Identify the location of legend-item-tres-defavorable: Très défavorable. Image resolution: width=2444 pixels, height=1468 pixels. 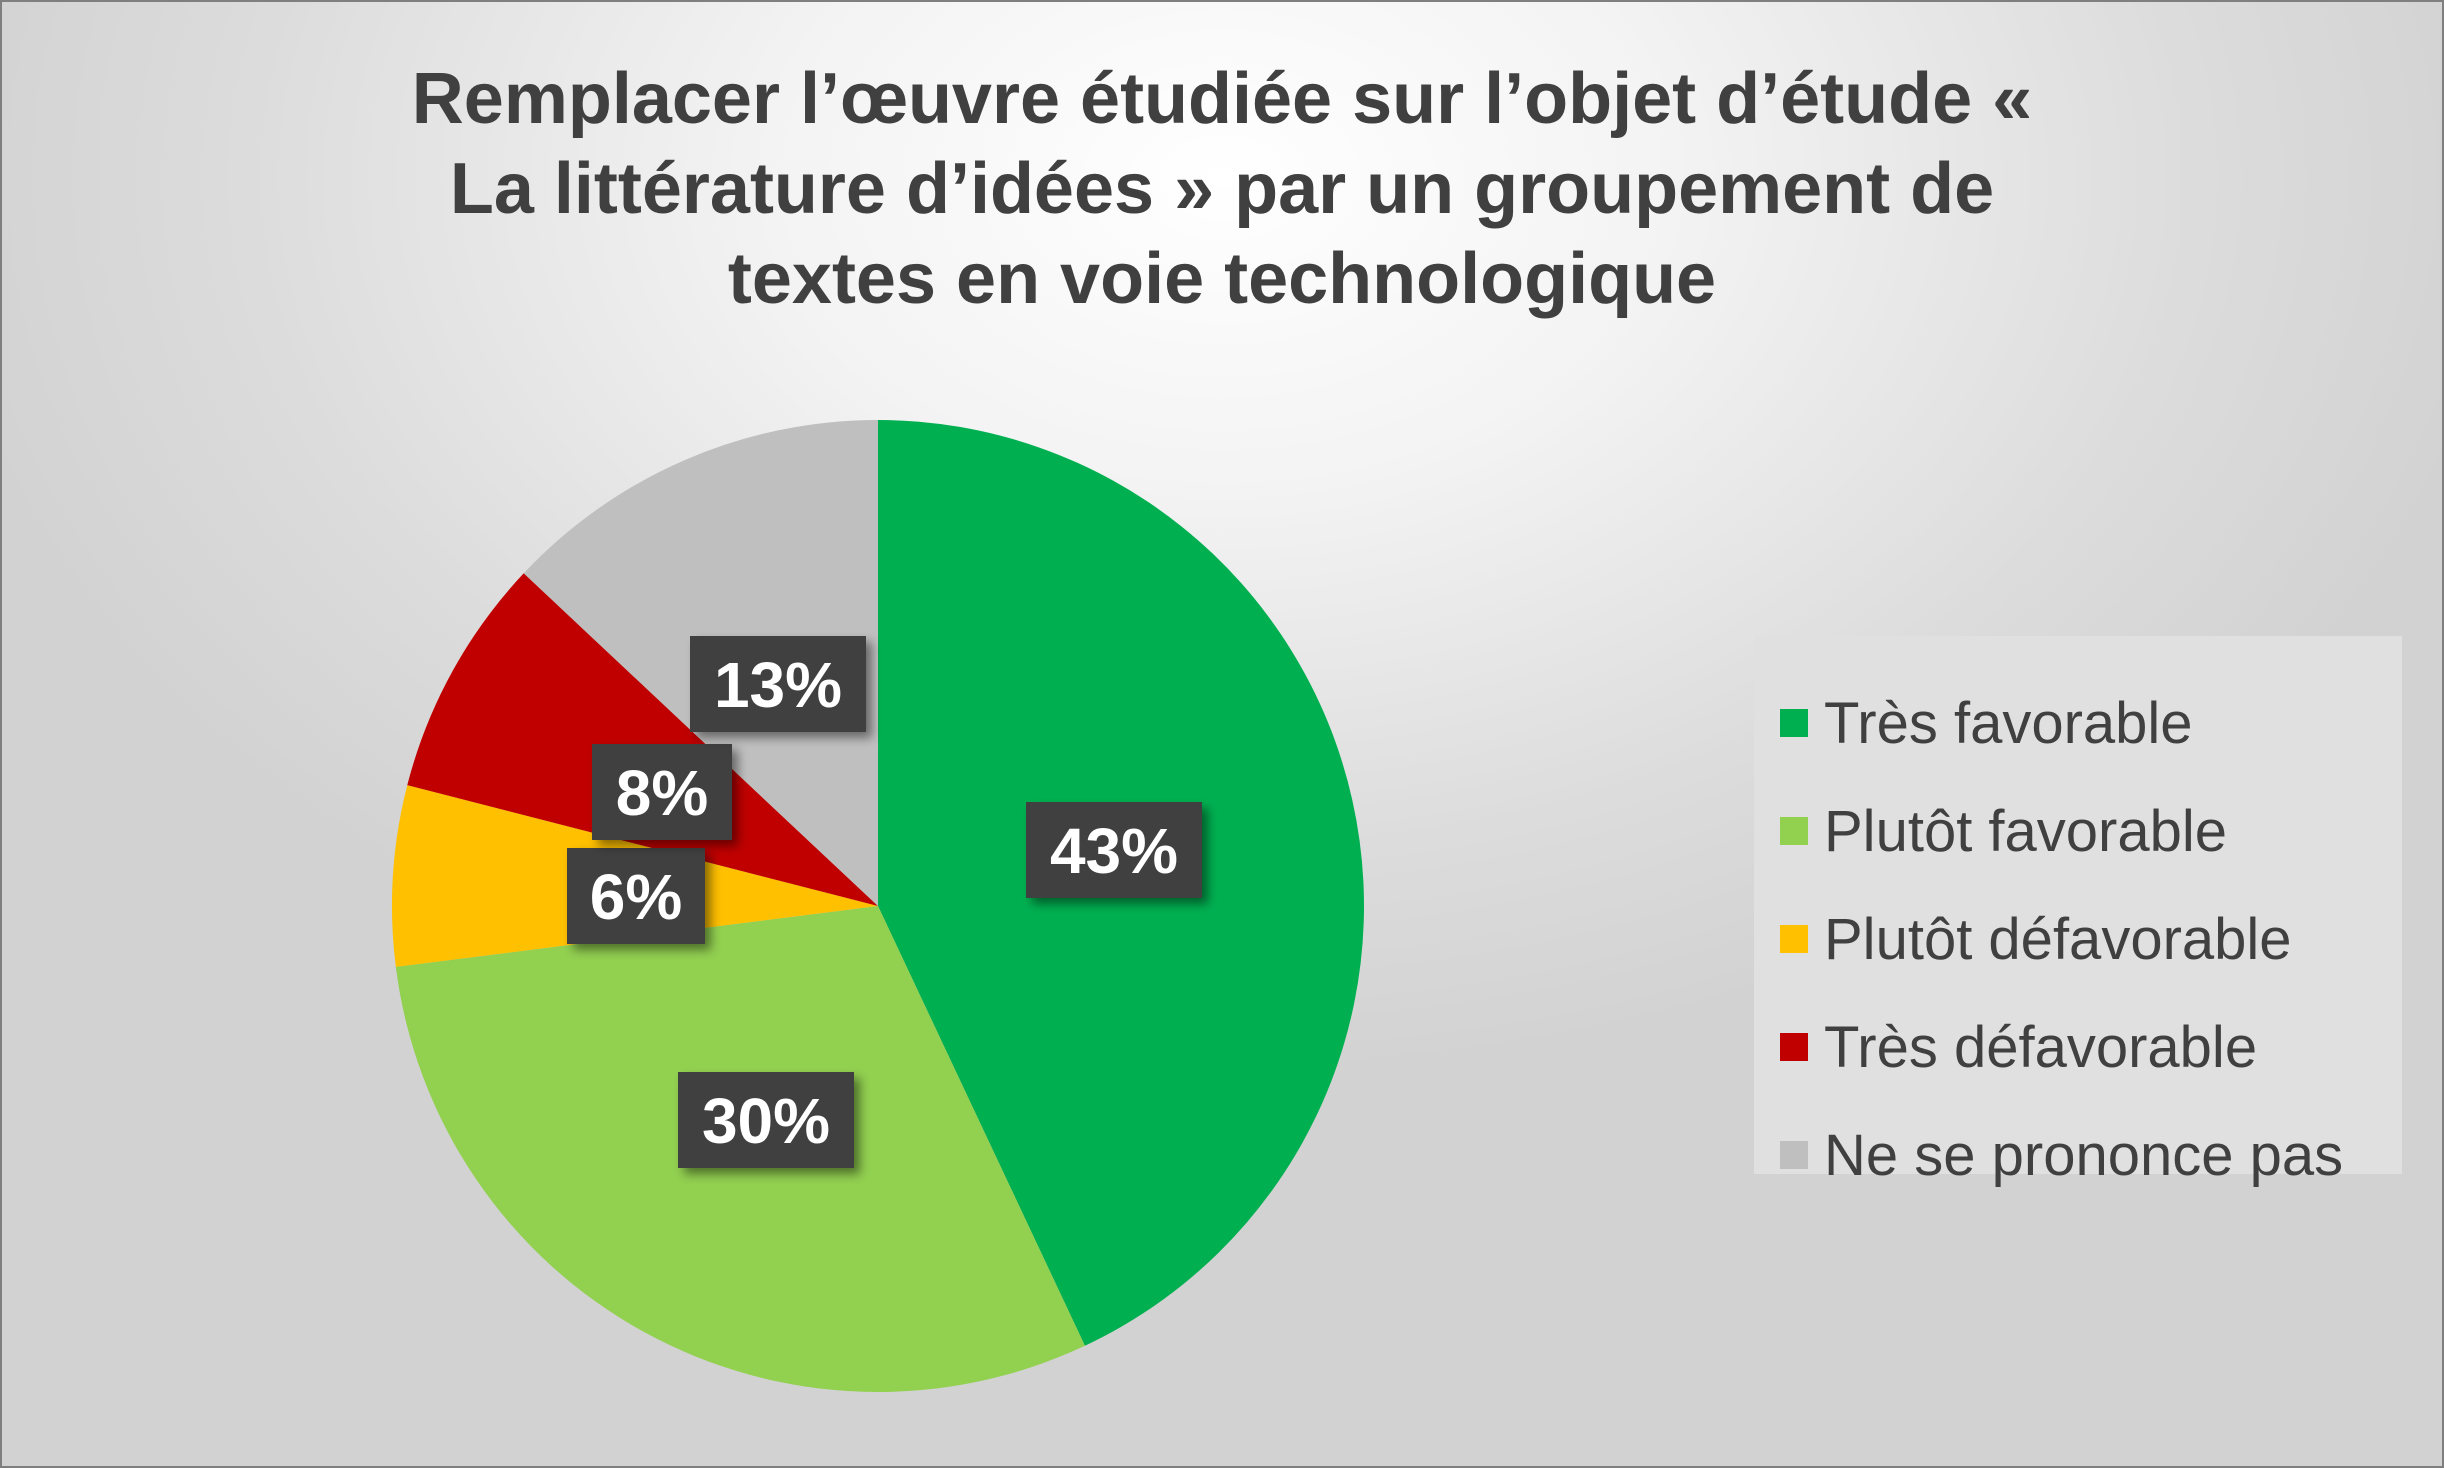
(2018, 1047).